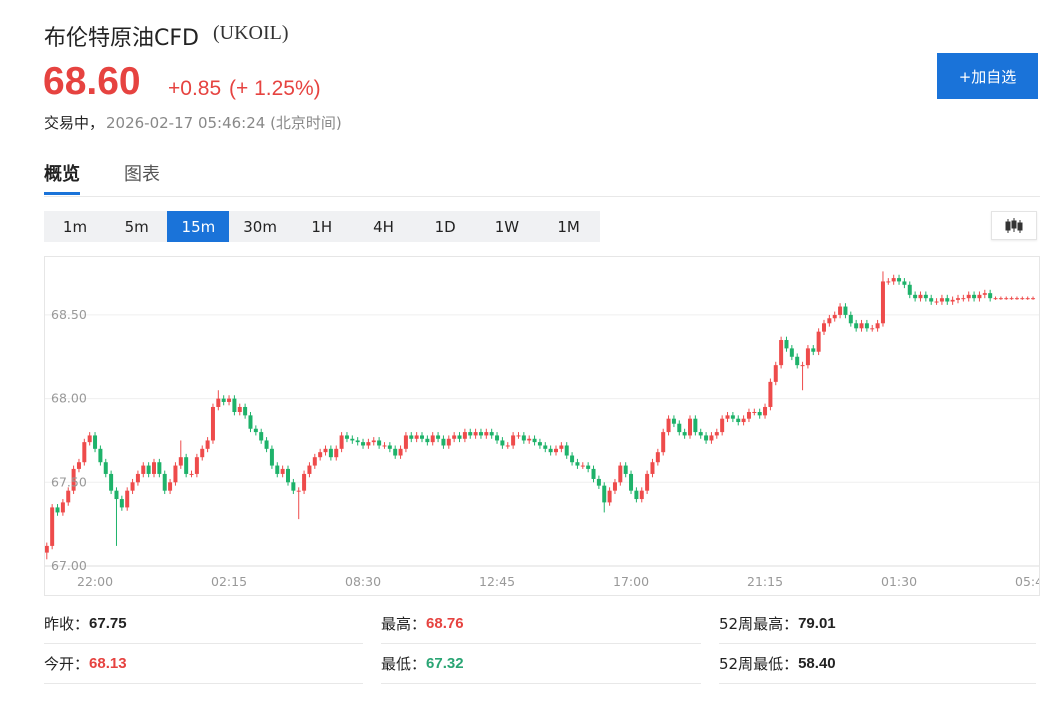 The image size is (1050, 705). Describe the element at coordinates (75, 226) in the screenshot. I see `interval-button: 1m` at that location.